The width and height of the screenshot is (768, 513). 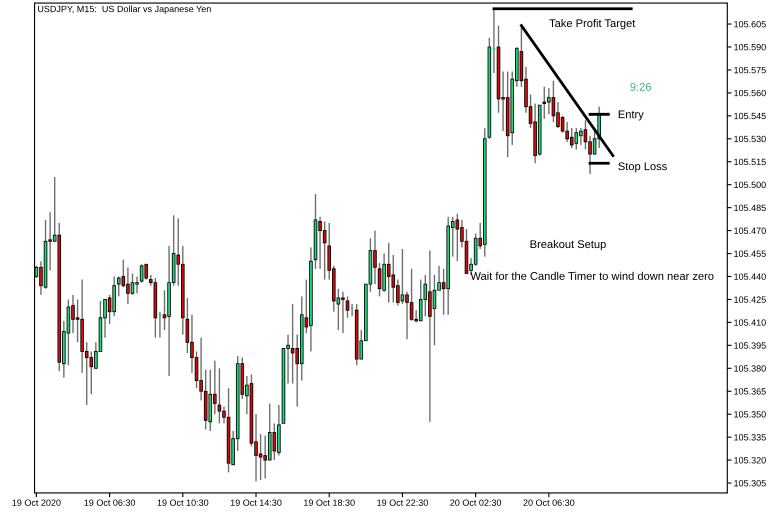 What do you see at coordinates (124, 10) in the screenshot?
I see `chart-title: USDJPY, M15: US Dollar vs Japanese Yen` at bounding box center [124, 10].